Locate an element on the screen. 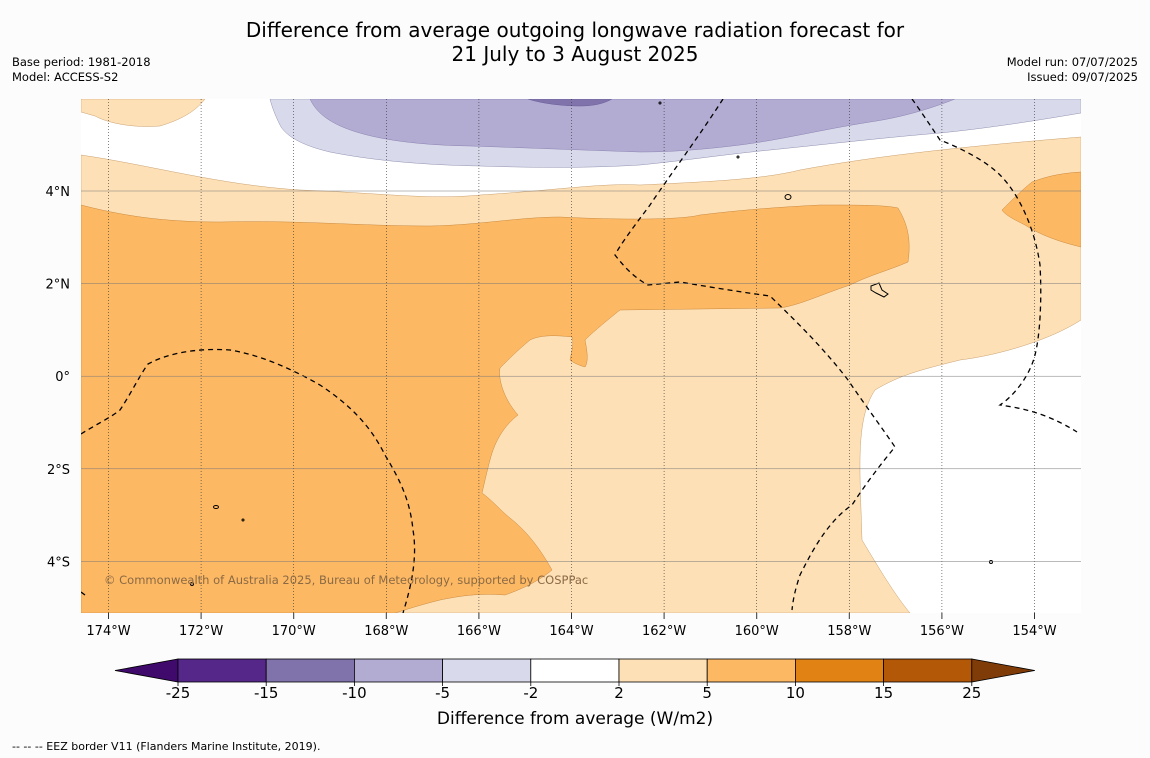 Image resolution: width=1150 pixels, height=758 pixels. colorbar-title: Difference from average (W/m2) is located at coordinates (575, 719).